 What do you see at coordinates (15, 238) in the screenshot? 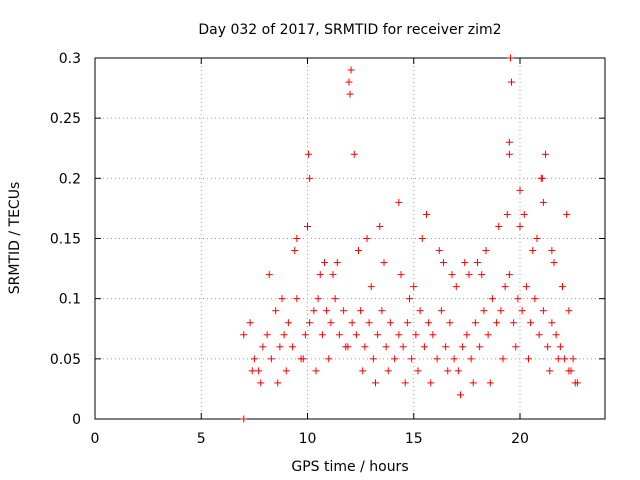
I see `y-axis-label: SRMTID / TECUs` at bounding box center [15, 238].